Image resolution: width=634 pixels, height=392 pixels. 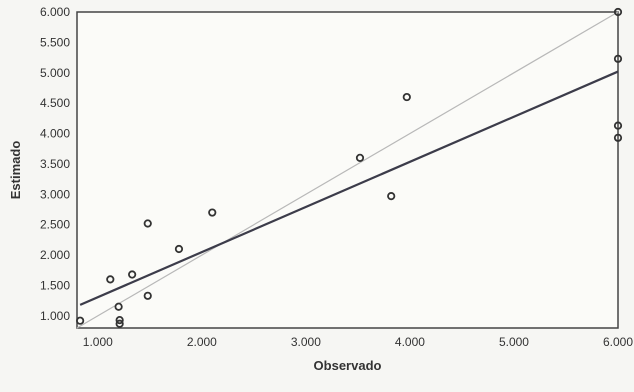 What do you see at coordinates (358, 342) in the screenshot?
I see `x-axis-ticks: 1.000 2.000 3.000 4.000 5.000 6.000` at bounding box center [358, 342].